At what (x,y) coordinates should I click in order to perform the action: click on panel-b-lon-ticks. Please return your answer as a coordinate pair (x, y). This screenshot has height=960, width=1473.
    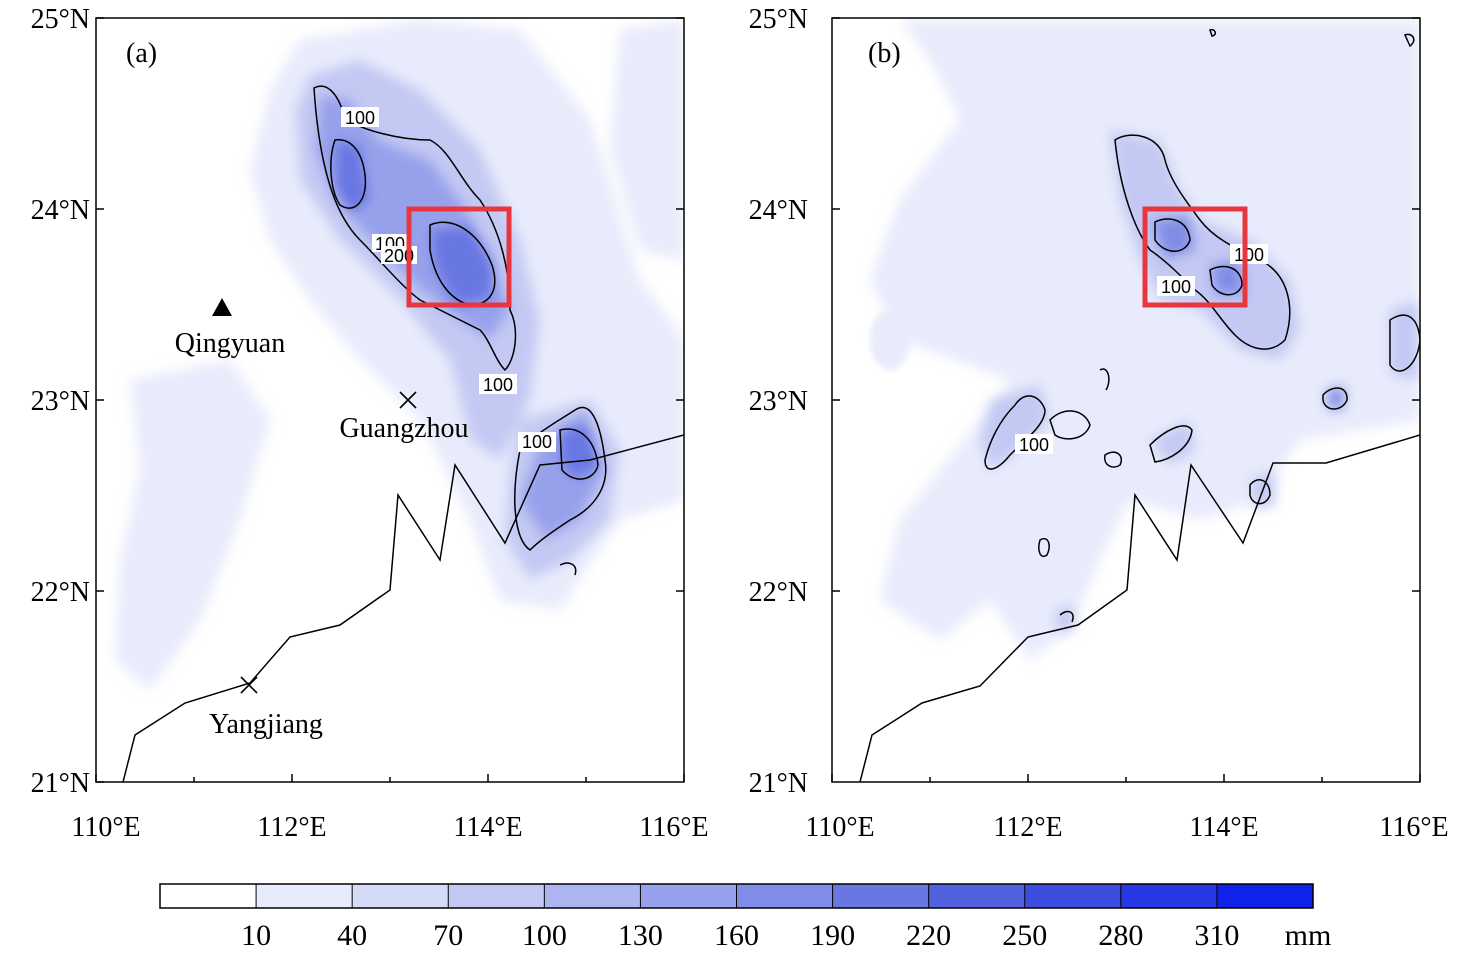
    Looking at the image, I should click on (1126, 778).